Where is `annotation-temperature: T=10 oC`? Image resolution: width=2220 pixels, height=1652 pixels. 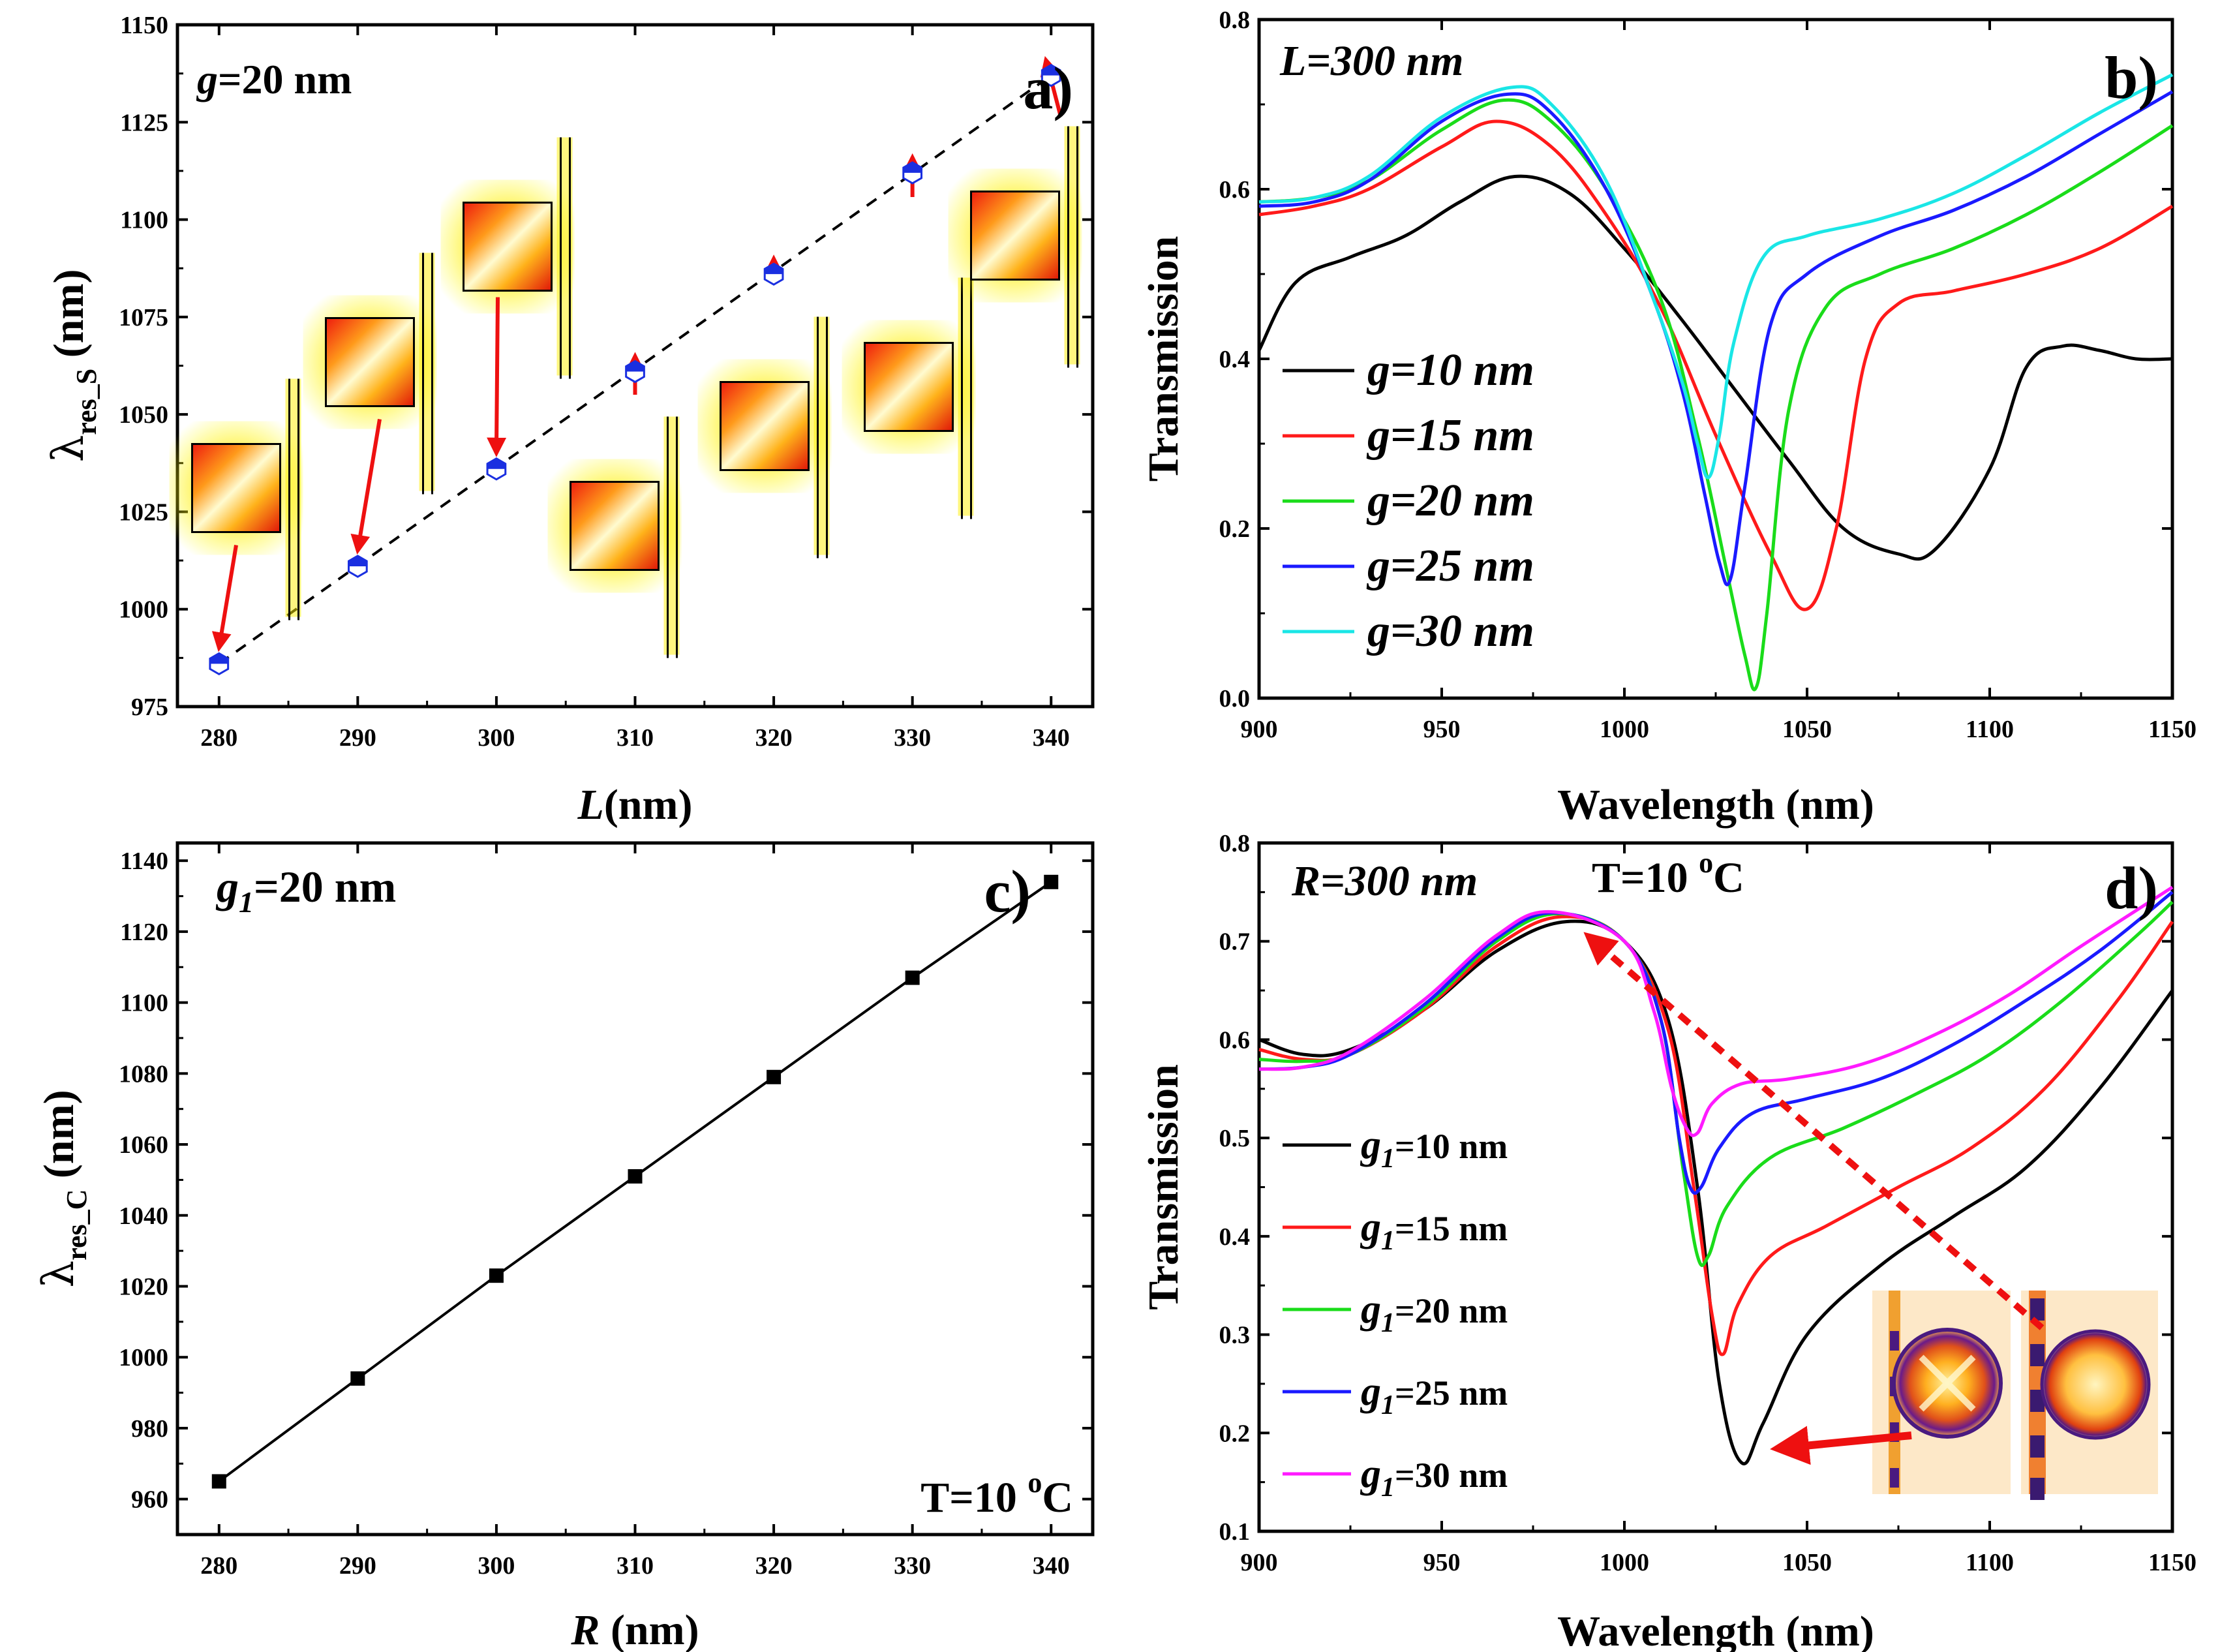 annotation-temperature: T=10 oC is located at coordinates (996, 1494).